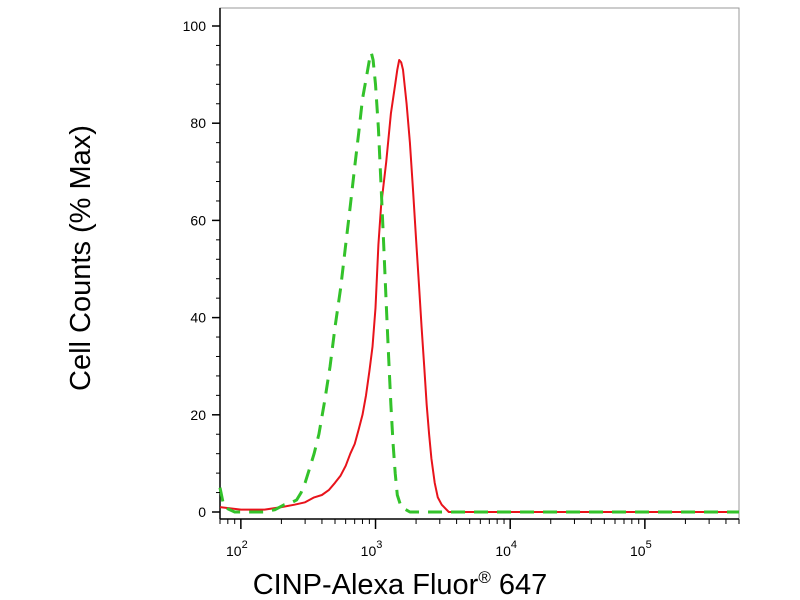 Image resolution: width=800 pixels, height=600 pixels. What do you see at coordinates (366, 584) in the screenshot?
I see `x-axis-title-main: CINP-Alexa Fluor` at bounding box center [366, 584].